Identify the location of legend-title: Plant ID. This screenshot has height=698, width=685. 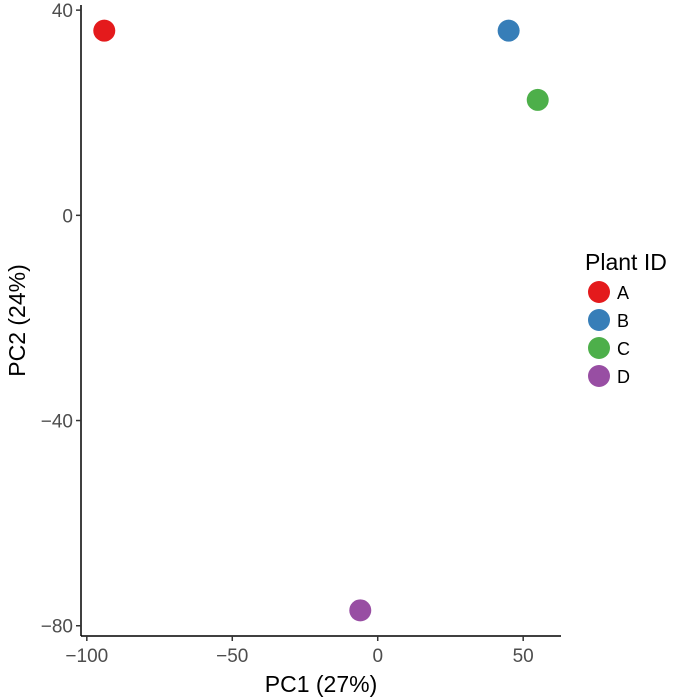
(626, 262).